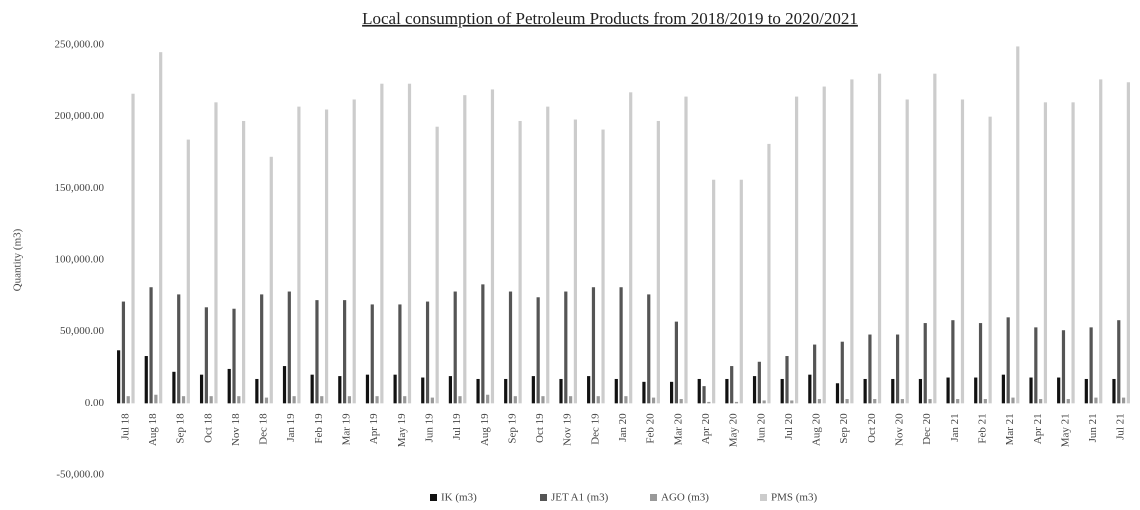 This screenshot has width=1140, height=510. Describe the element at coordinates (982, 428) in the screenshot. I see `x-tick-label: Feb 21` at that location.